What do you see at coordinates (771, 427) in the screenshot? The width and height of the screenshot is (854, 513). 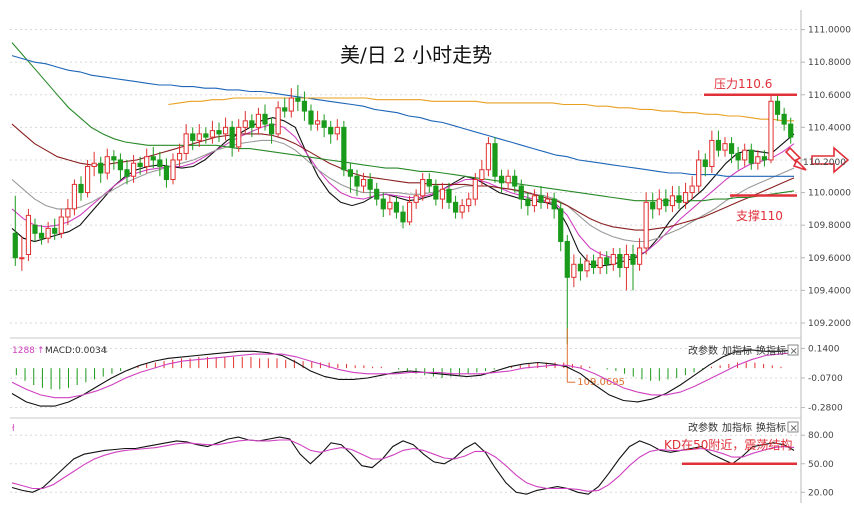 I see `kd-switch-indicator-button: 换指标` at bounding box center [771, 427].